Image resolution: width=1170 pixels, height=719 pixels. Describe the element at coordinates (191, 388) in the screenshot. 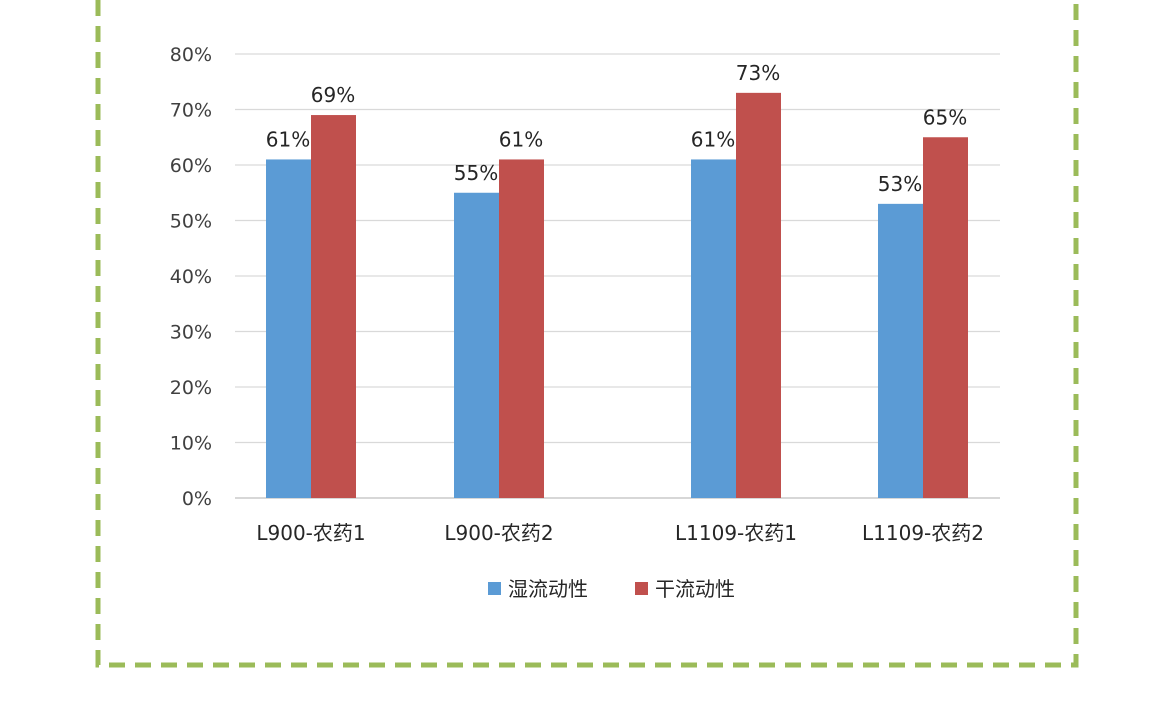

I see `y-tick-label: 20%` at that location.